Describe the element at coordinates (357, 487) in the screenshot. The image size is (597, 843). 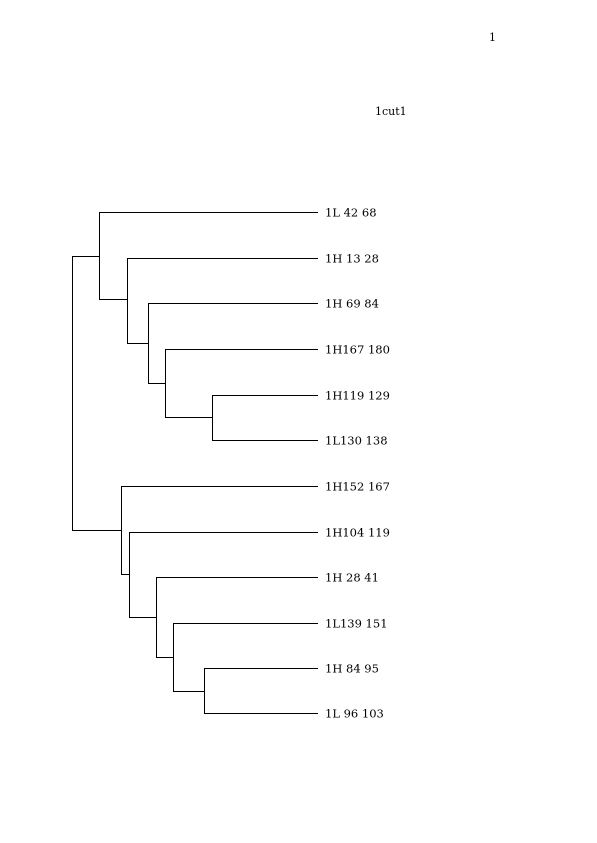
I see `leaf-label: 1H152 167` at that location.